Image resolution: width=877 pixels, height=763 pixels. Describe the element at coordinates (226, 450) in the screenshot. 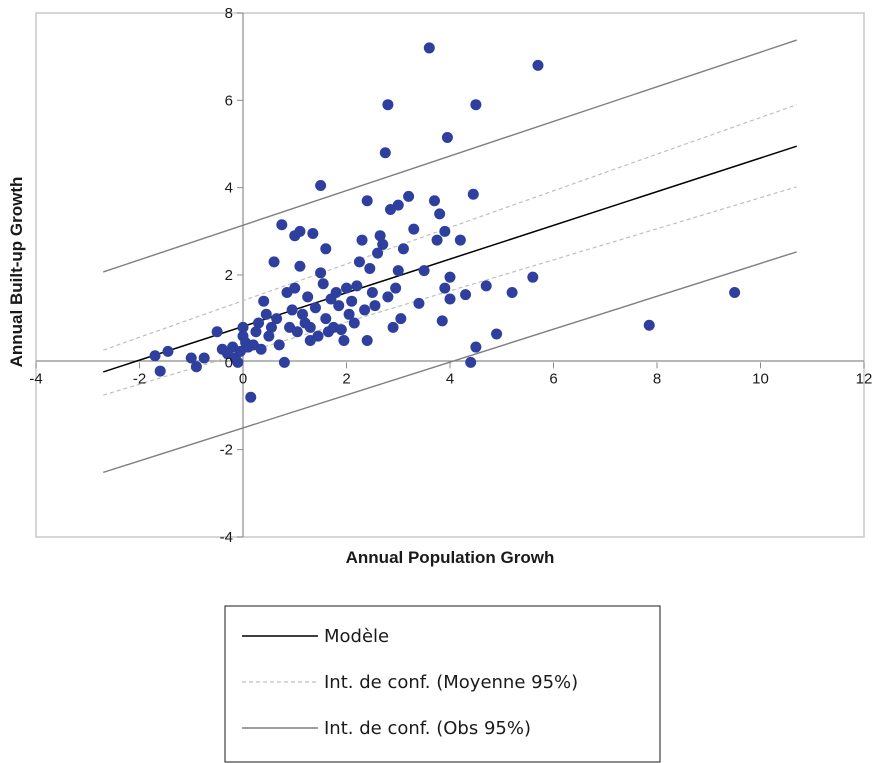

I see `y-tick-label: -2` at that location.